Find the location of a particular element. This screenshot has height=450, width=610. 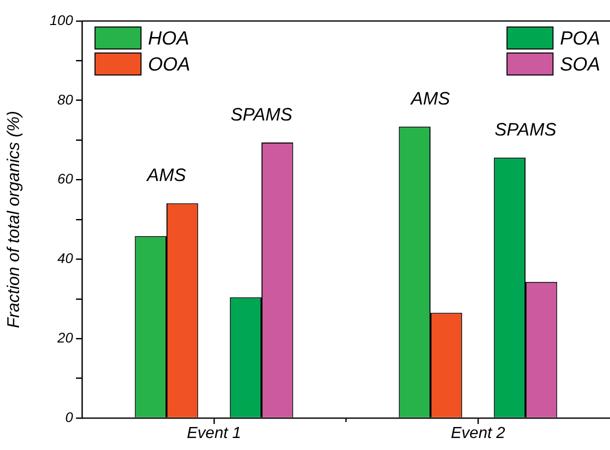

y-tick-label: 80 is located at coordinates (65, 99).